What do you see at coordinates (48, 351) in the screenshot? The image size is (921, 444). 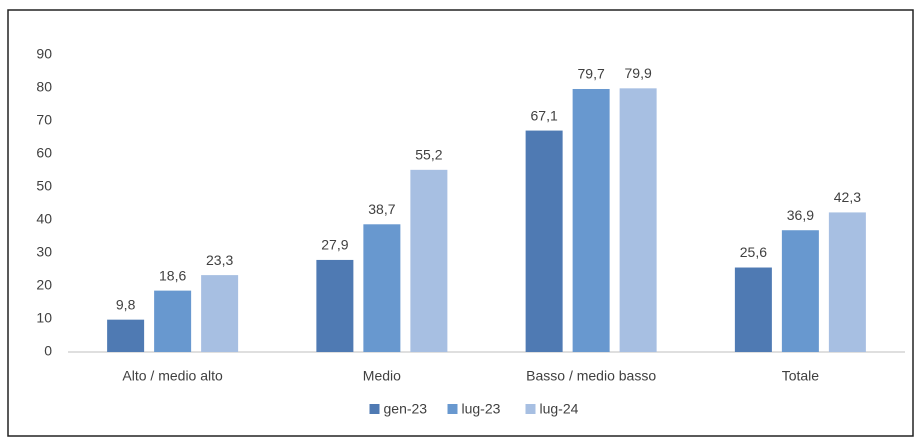 I see `y-tick-label: 0` at bounding box center [48, 351].